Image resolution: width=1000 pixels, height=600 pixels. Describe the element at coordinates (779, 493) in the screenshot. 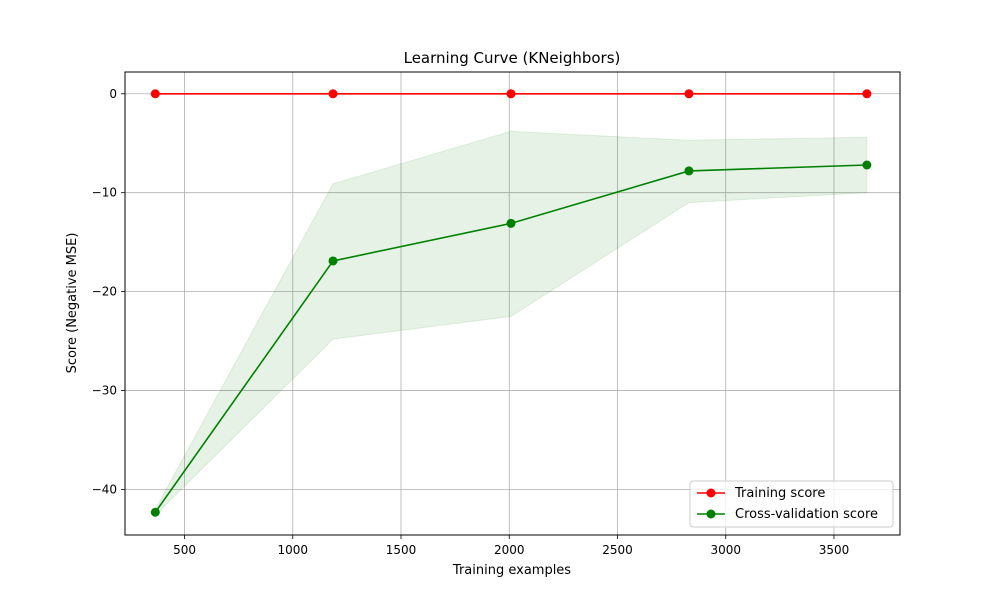

I see `legend-training-label: Training score` at that location.